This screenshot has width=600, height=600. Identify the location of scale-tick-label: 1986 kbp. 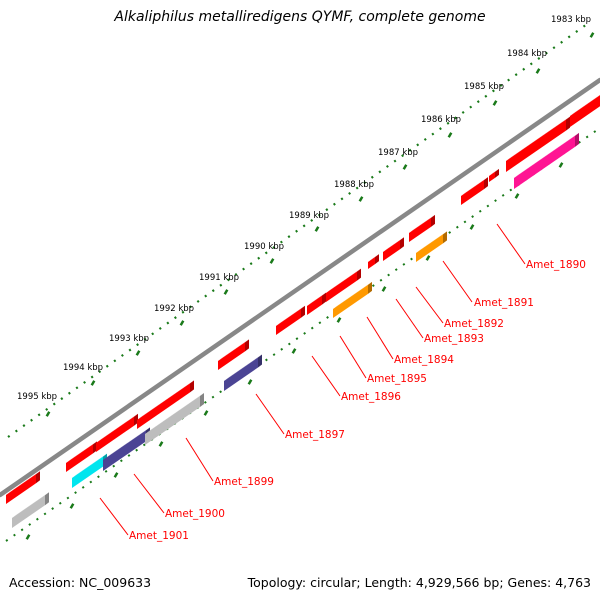
(441, 120).